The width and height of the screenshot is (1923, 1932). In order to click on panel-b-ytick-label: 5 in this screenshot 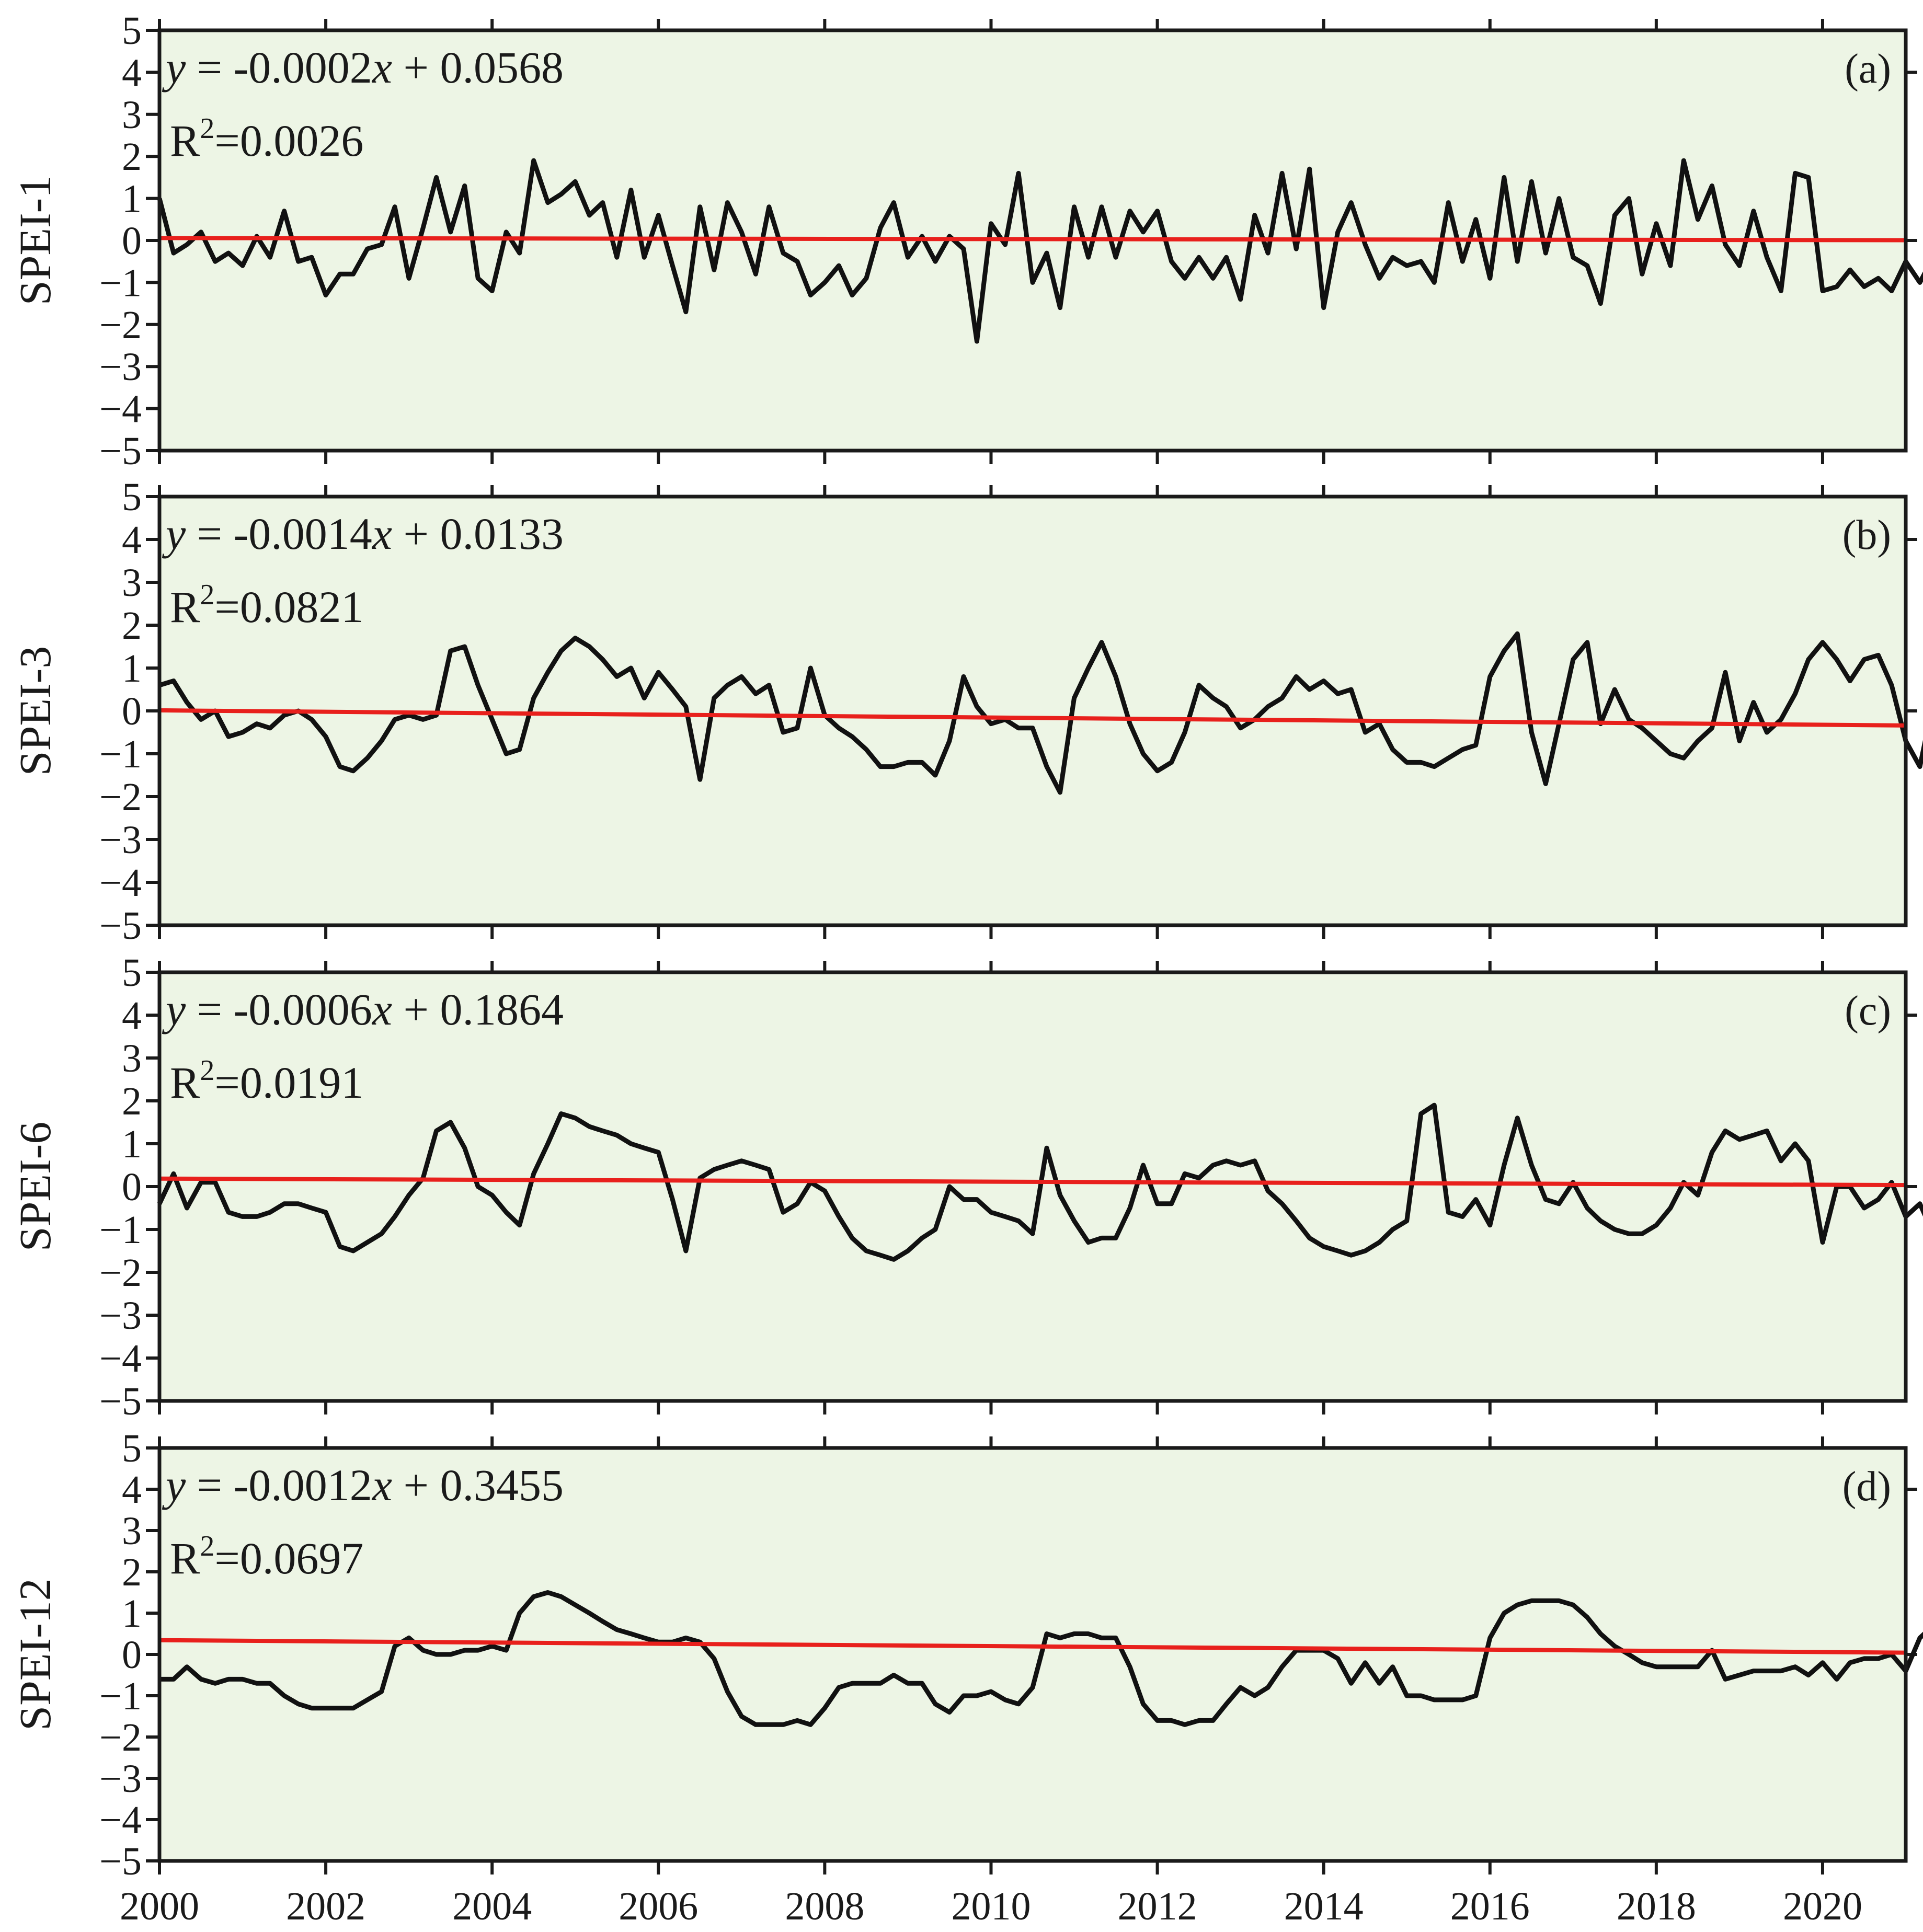, I will do `click(132, 497)`.